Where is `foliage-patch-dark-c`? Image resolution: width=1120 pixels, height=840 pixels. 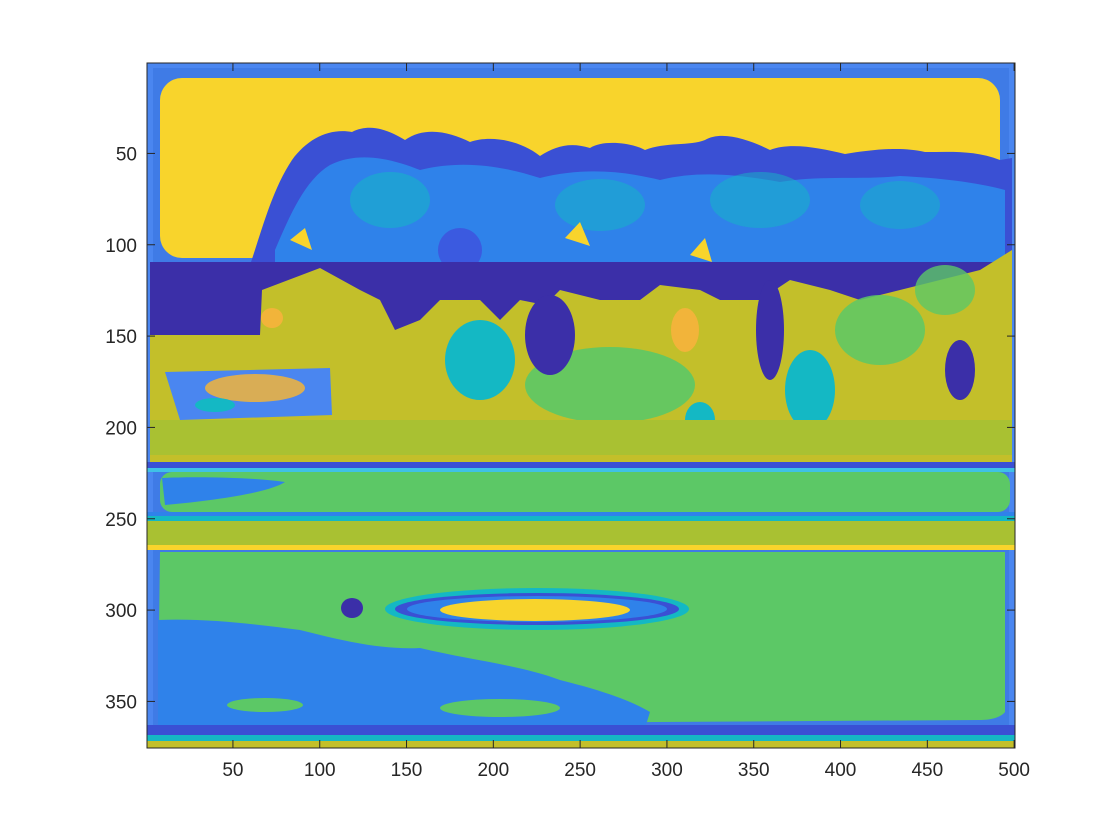 foliage-patch-dark-c is located at coordinates (960, 370).